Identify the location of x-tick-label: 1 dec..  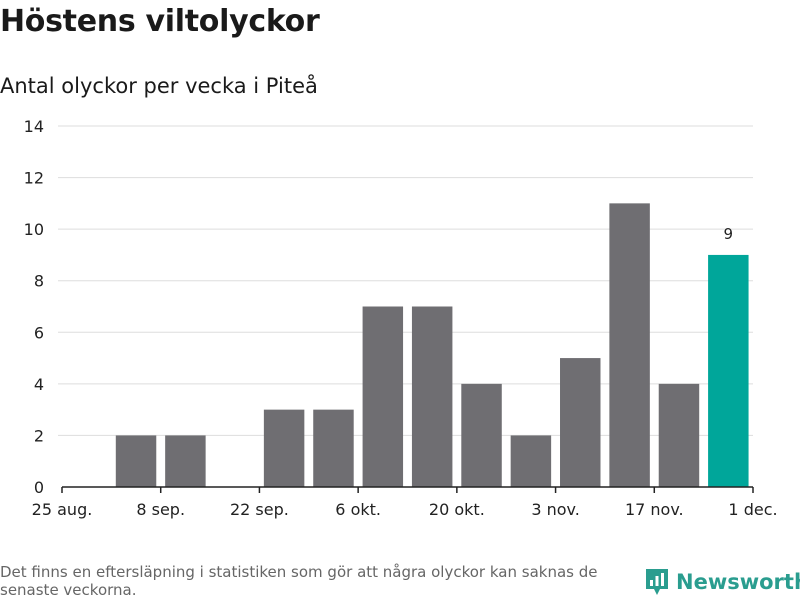
(752, 509).